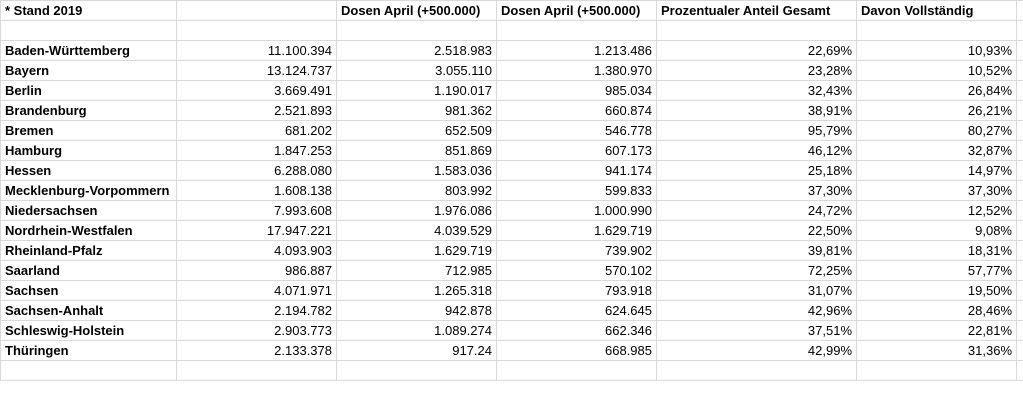  Describe the element at coordinates (576, 330) in the screenshot. I see `doses-april-2-cell: 662.346` at that location.